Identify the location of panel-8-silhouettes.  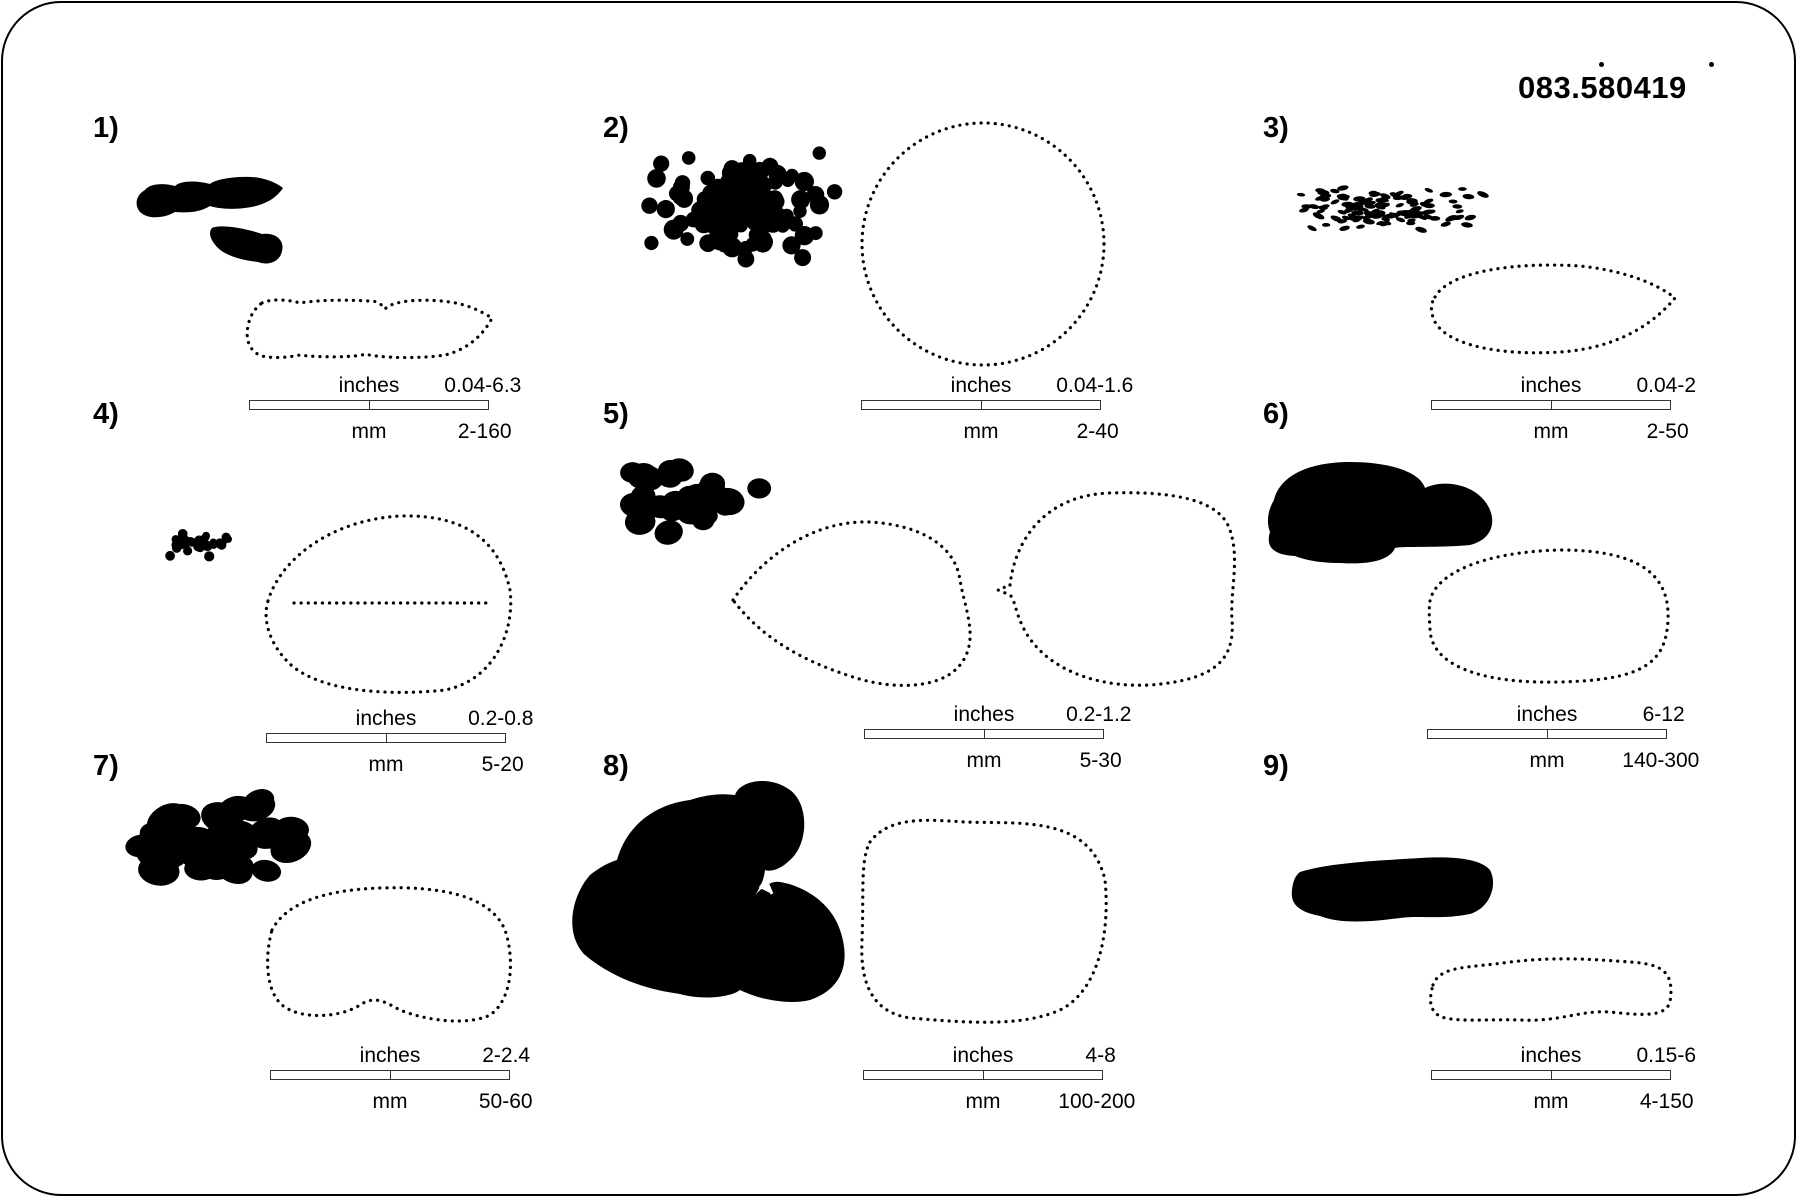
(708, 891).